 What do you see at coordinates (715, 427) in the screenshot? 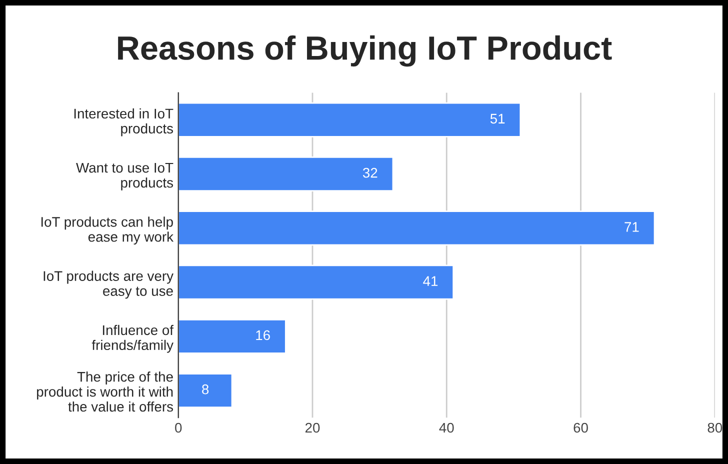
I see `x-tick-label: 80` at bounding box center [715, 427].